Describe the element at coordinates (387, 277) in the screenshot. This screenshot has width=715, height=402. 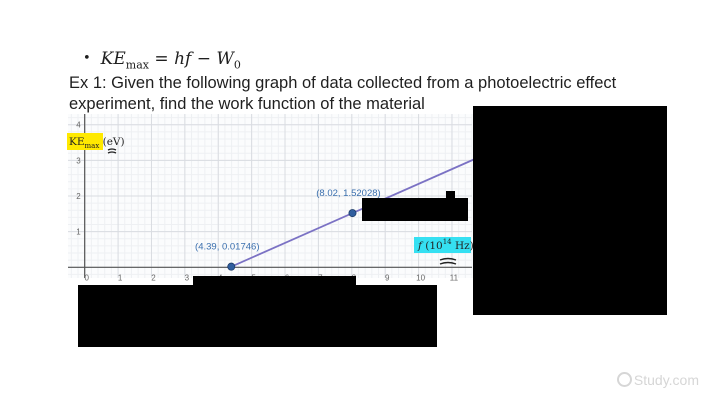
I see `x-tick-label: 9` at that location.